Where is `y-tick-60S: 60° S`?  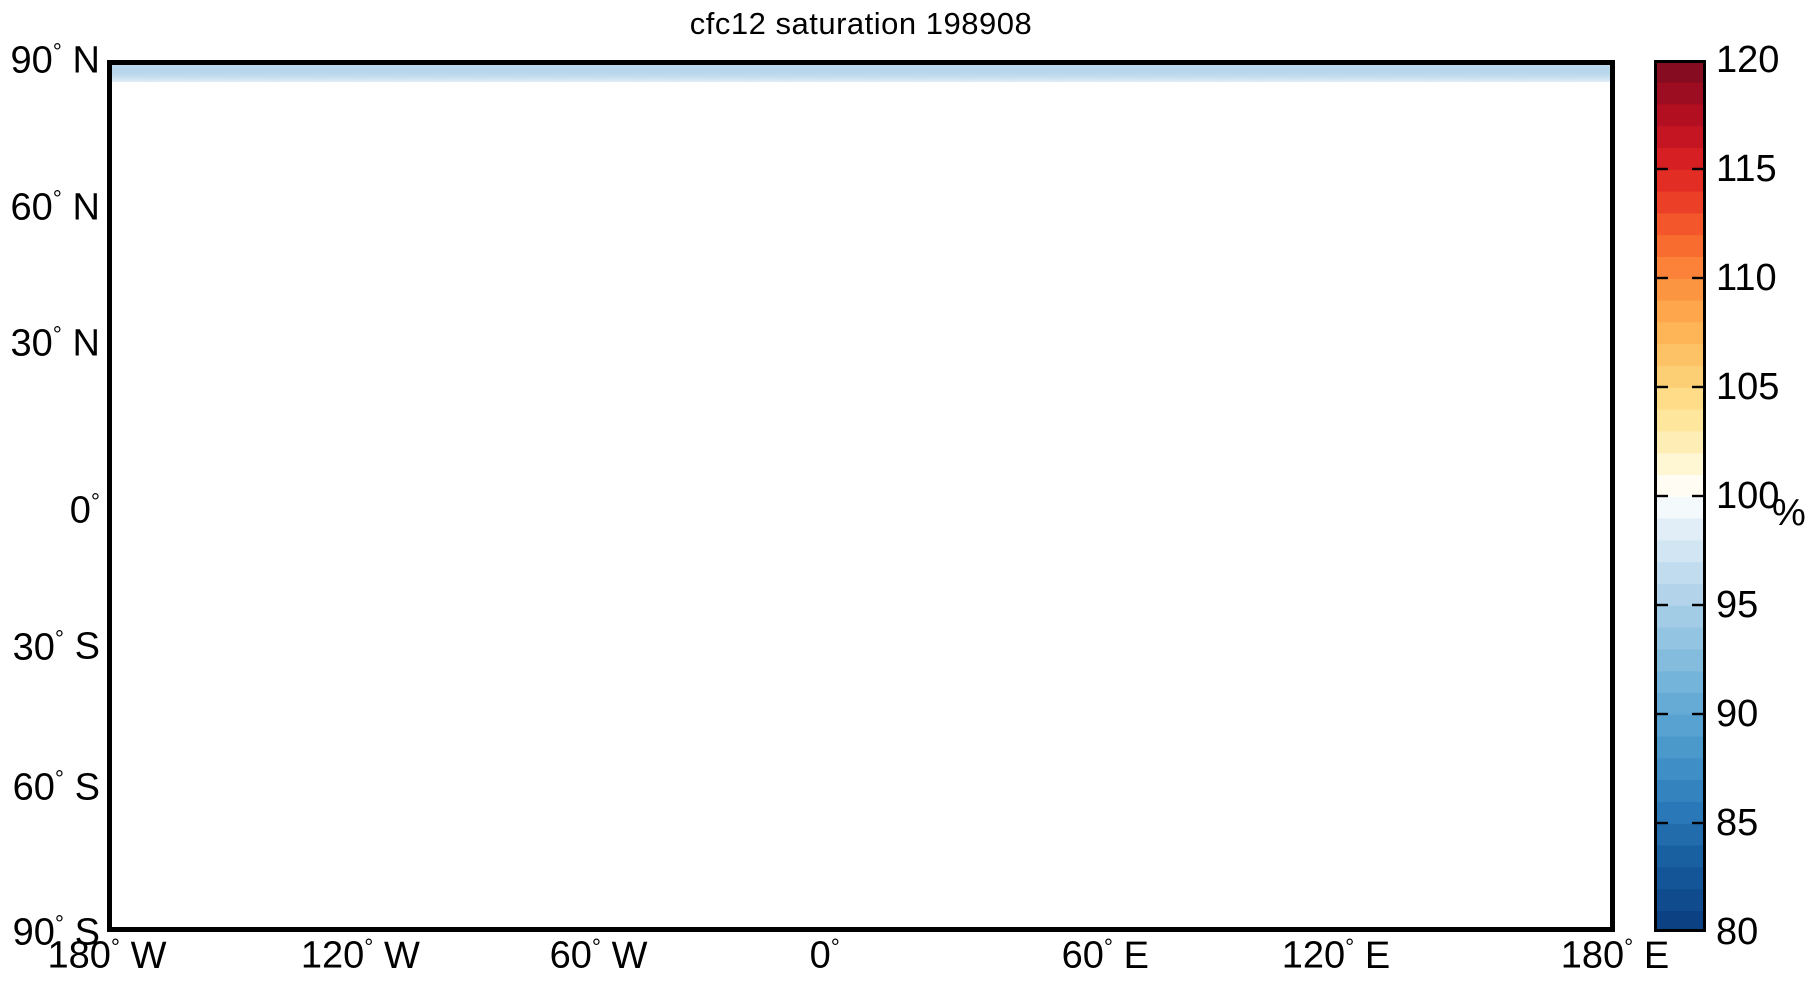 y-tick-60S: 60° S is located at coordinates (56, 787).